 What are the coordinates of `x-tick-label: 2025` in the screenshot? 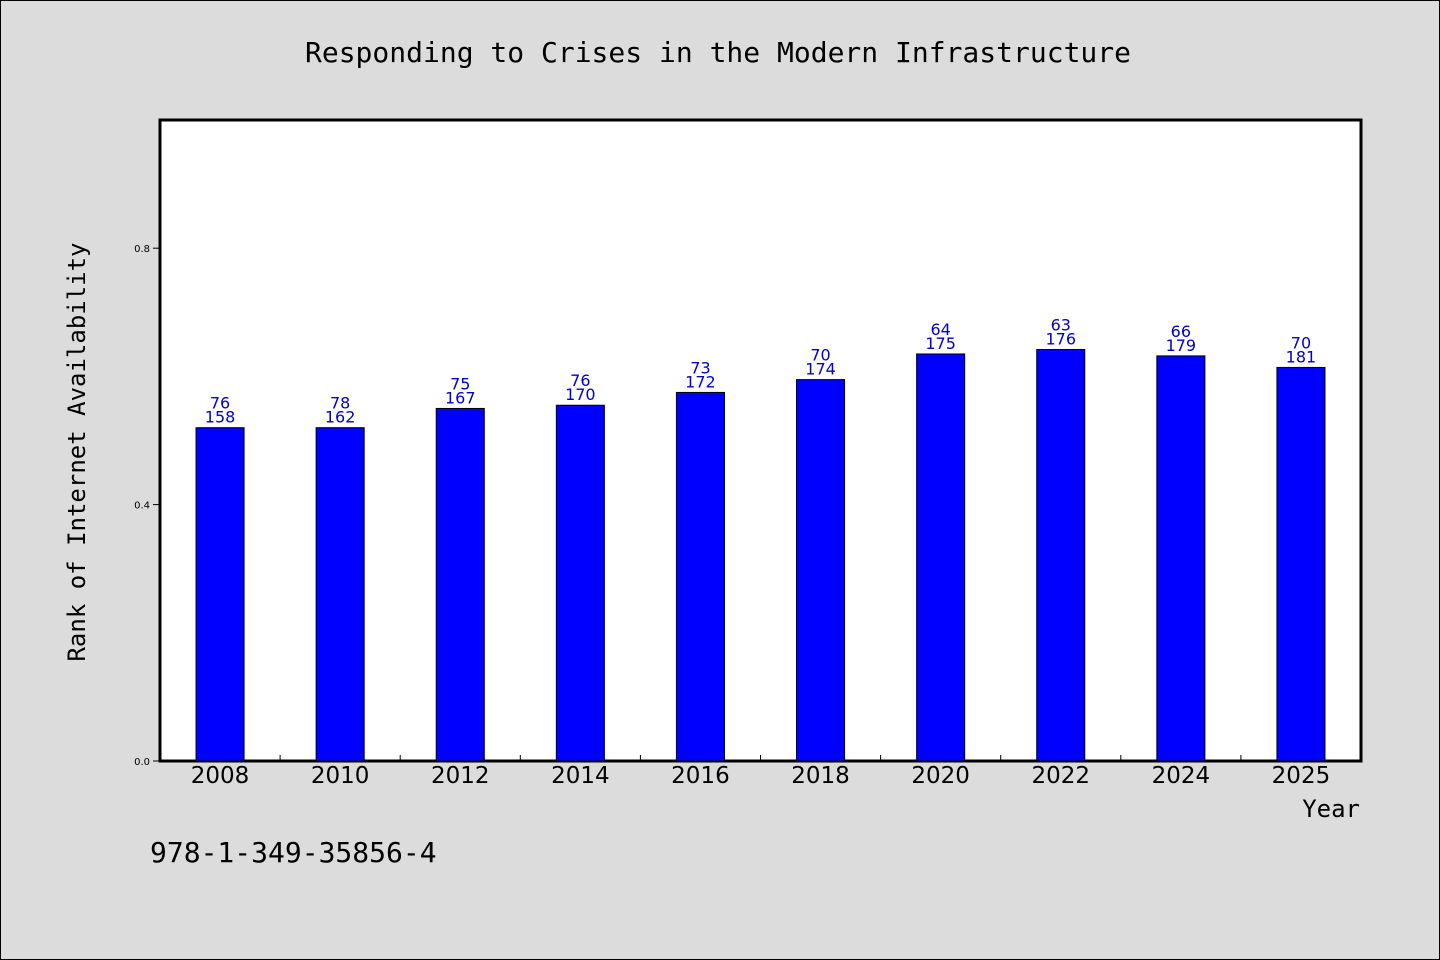 It's located at (1301, 776).